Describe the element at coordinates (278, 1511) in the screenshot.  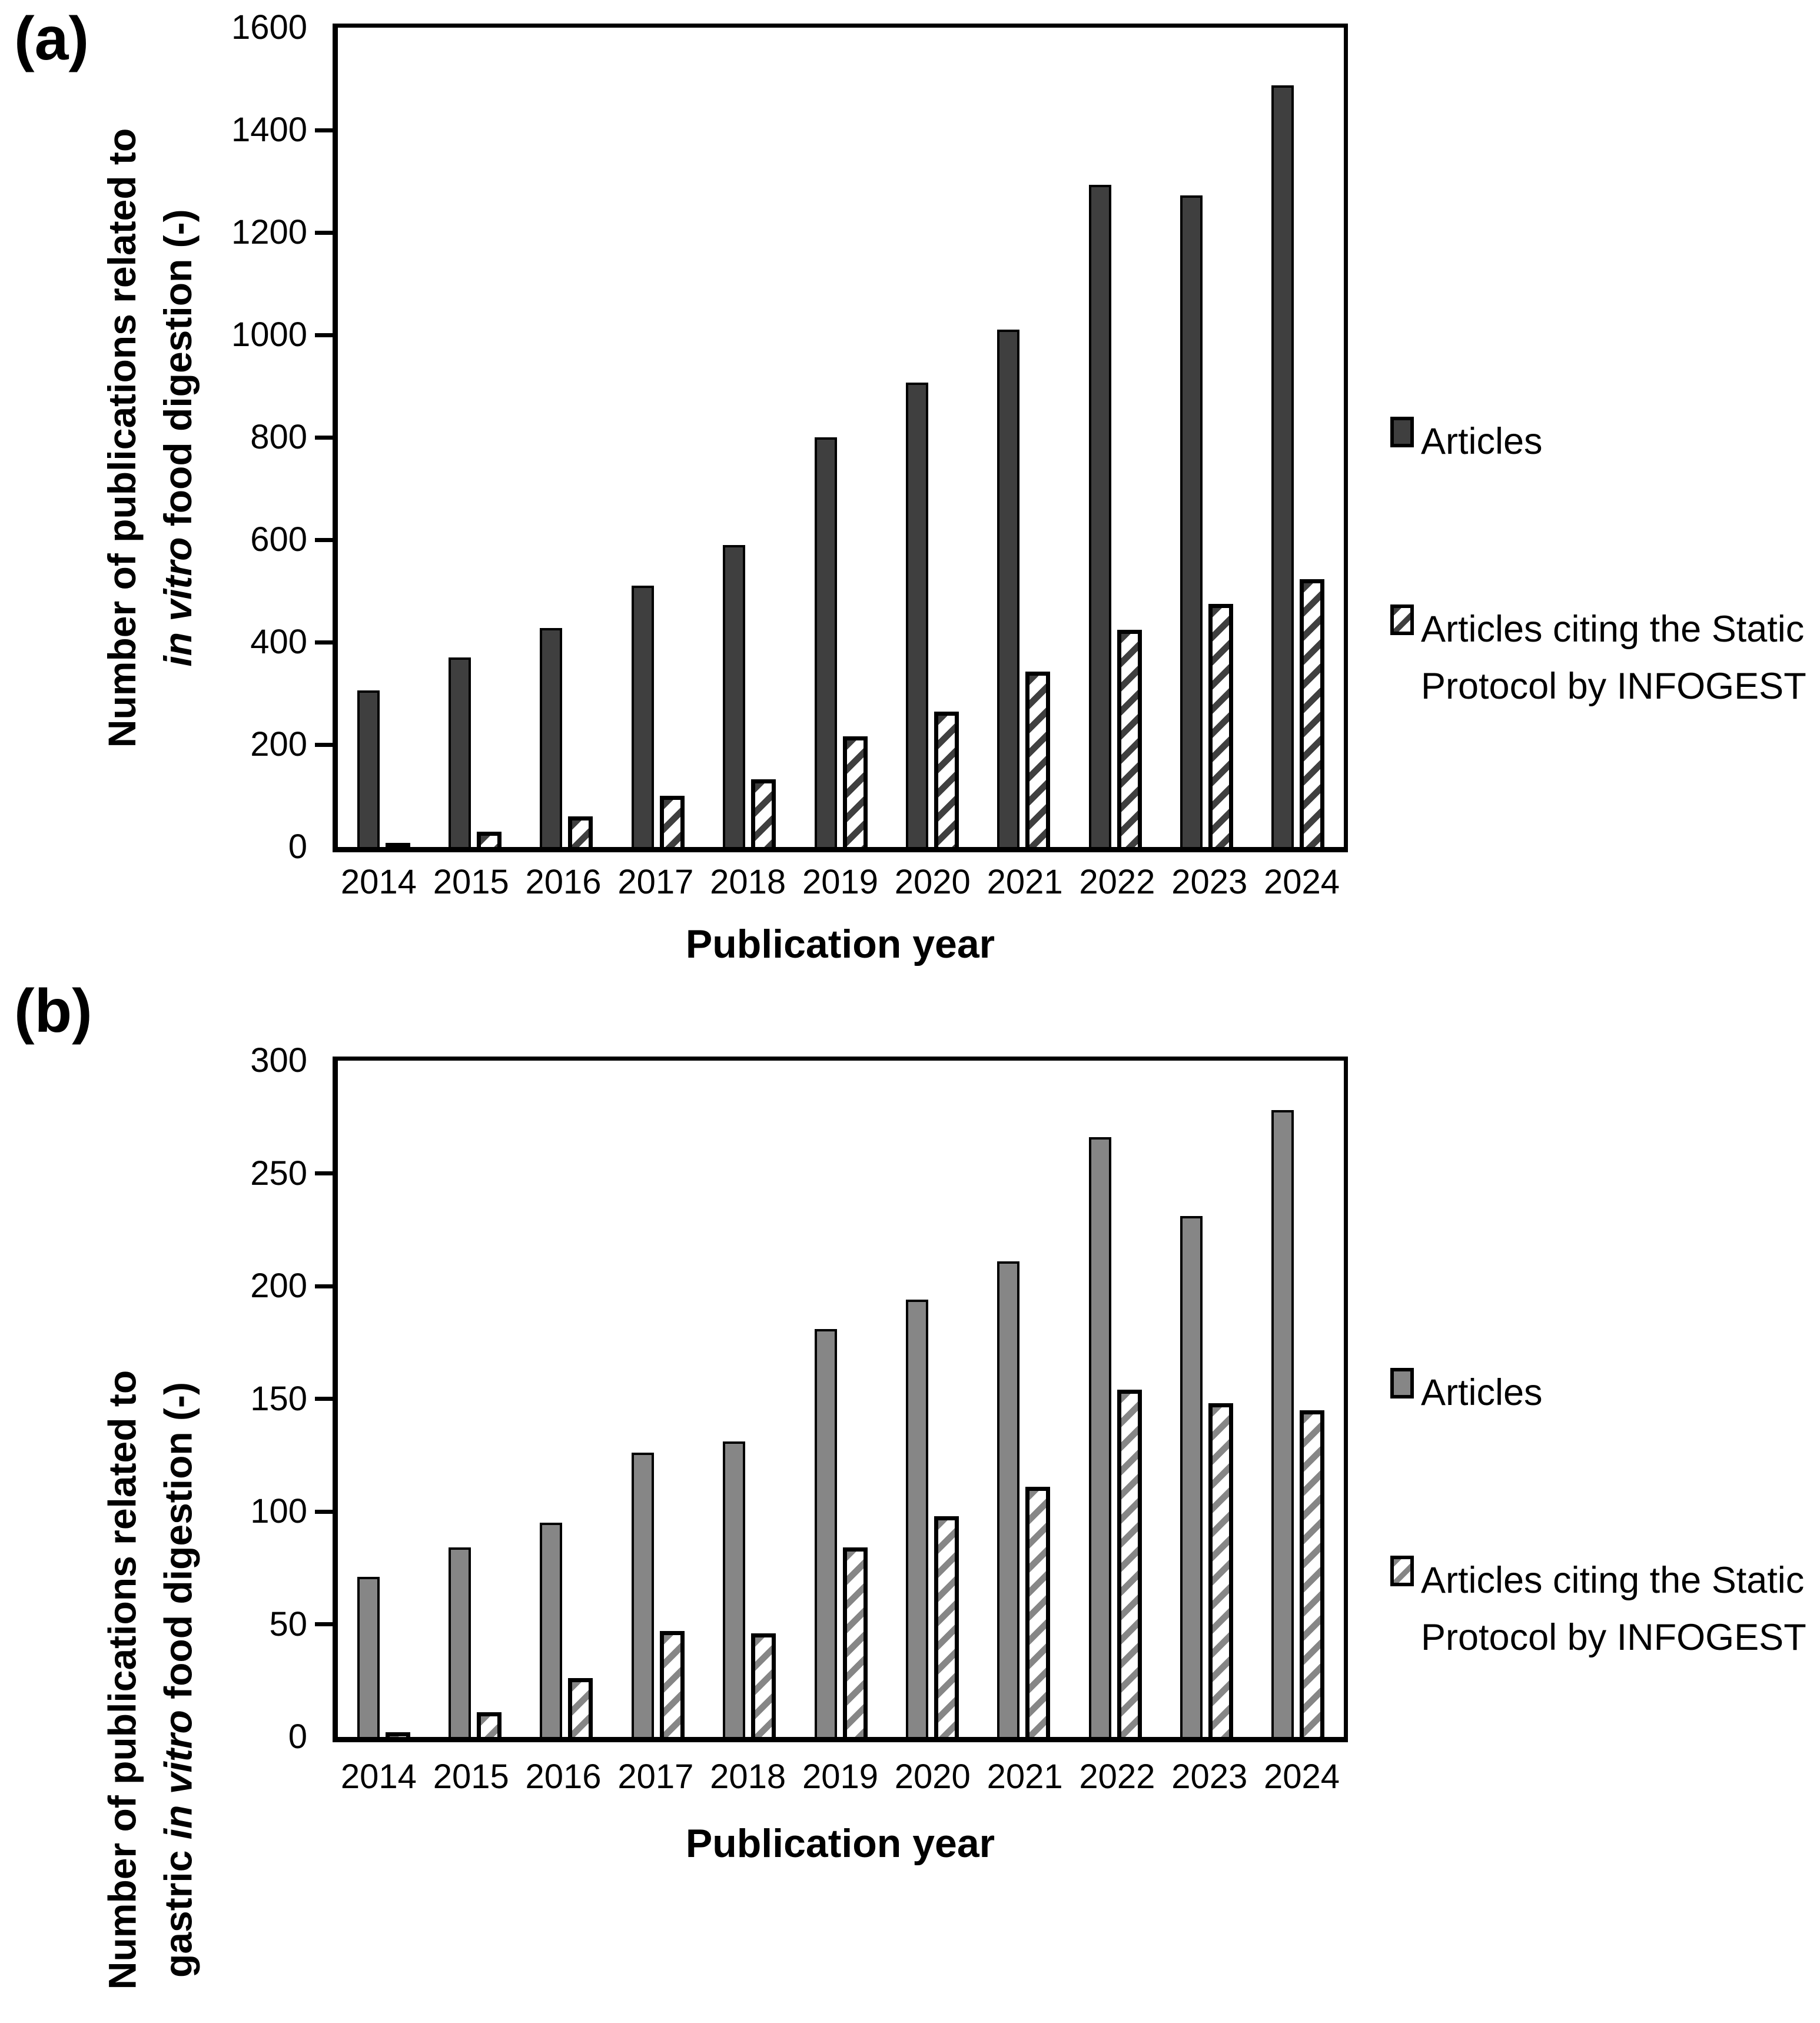
I see `y-axis-tick-label: 100` at that location.